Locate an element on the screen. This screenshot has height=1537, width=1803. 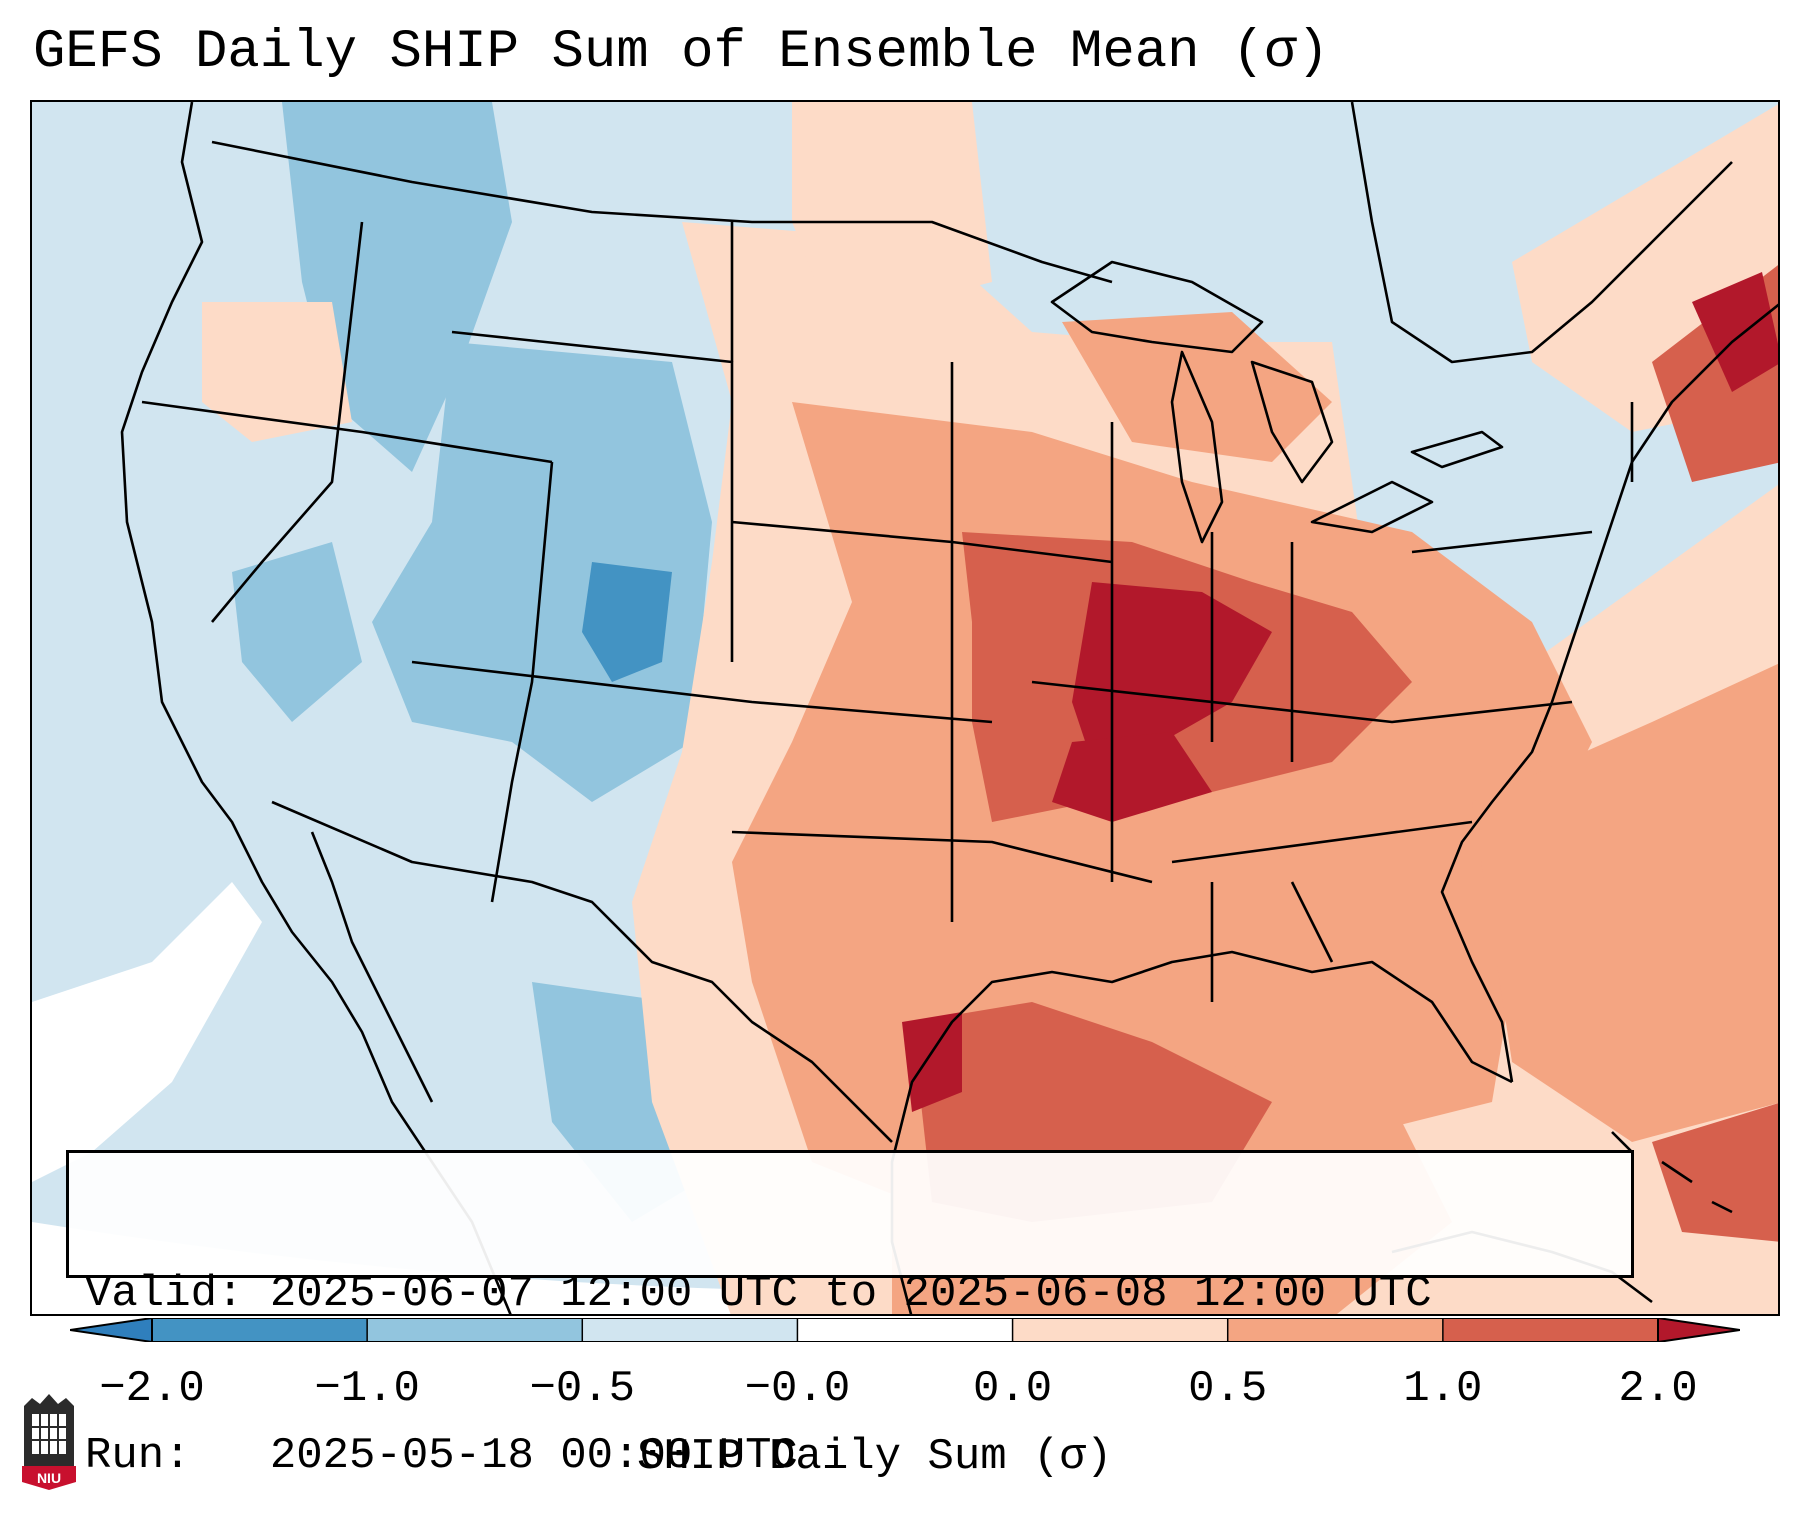
tick-label: 2.0 is located at coordinates (1658, 1389).